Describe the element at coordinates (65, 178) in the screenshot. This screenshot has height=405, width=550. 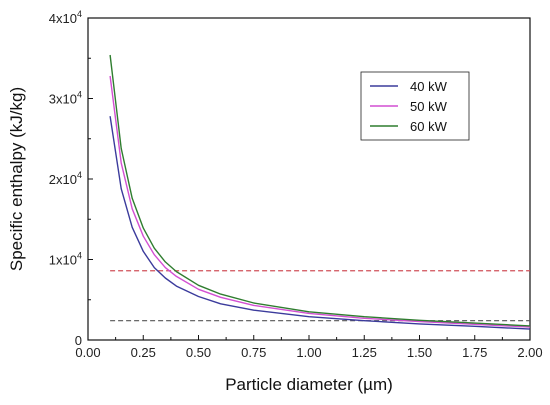
I see `y-tick-label: 2x10⁴` at that location.